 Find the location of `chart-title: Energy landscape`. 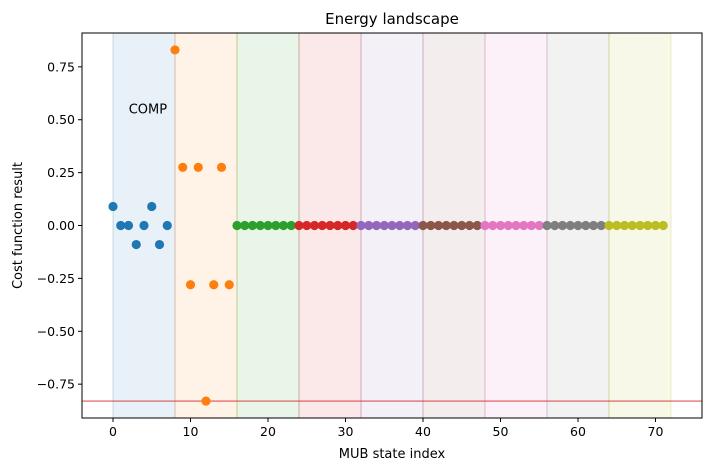

chart-title: Energy landscape is located at coordinates (392, 19).